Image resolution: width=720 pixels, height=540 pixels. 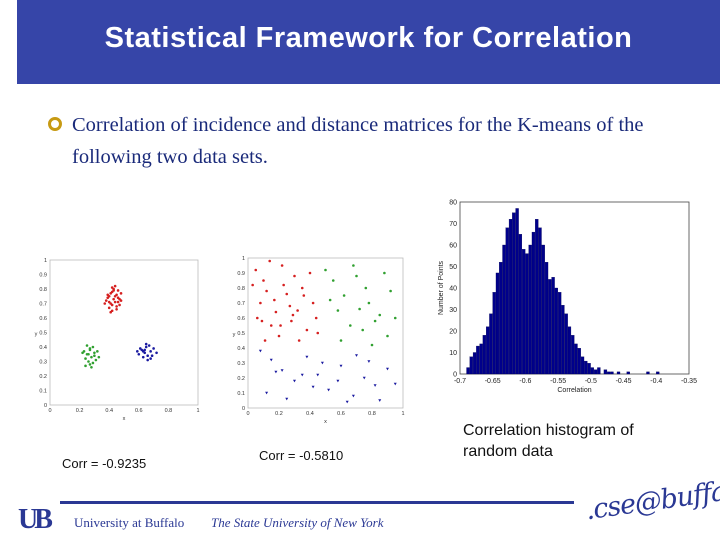 I want to click on y-tick-label: 0.1, so click(x=241, y=394).